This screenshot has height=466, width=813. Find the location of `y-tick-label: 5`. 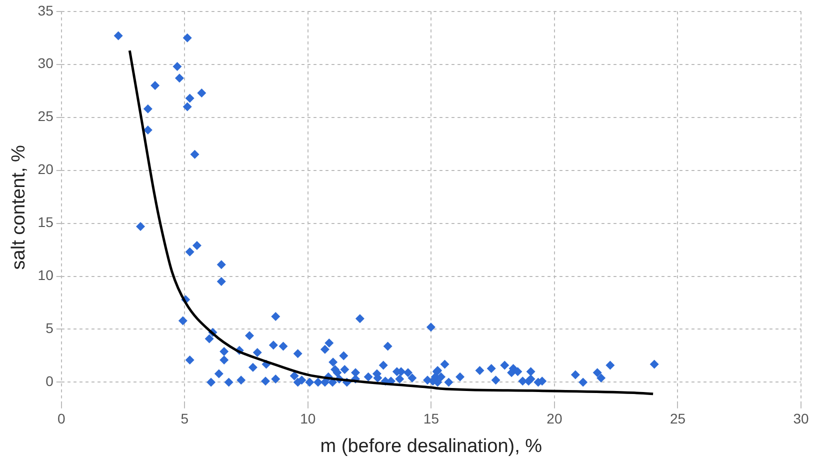

y-tick-label: 5 is located at coordinates (50, 328).